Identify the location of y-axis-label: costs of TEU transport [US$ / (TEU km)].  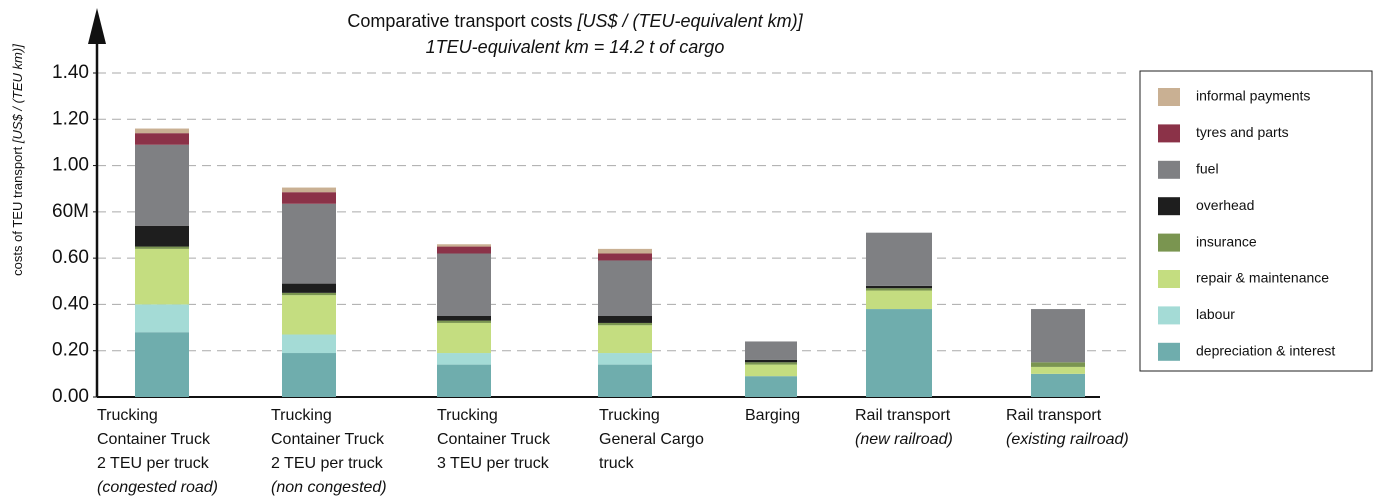
(17, 160).